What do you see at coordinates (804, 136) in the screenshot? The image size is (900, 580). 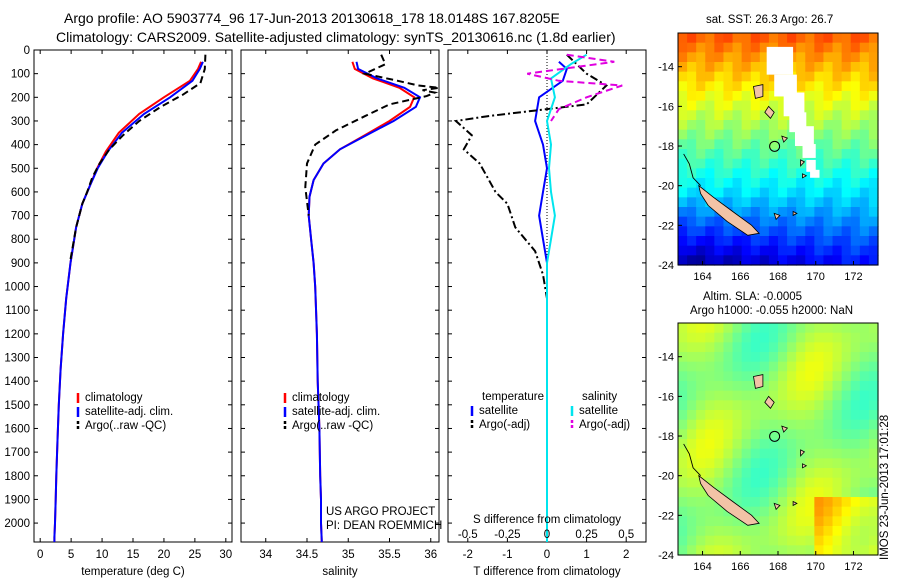 I see `cloud-mask` at bounding box center [804, 136].